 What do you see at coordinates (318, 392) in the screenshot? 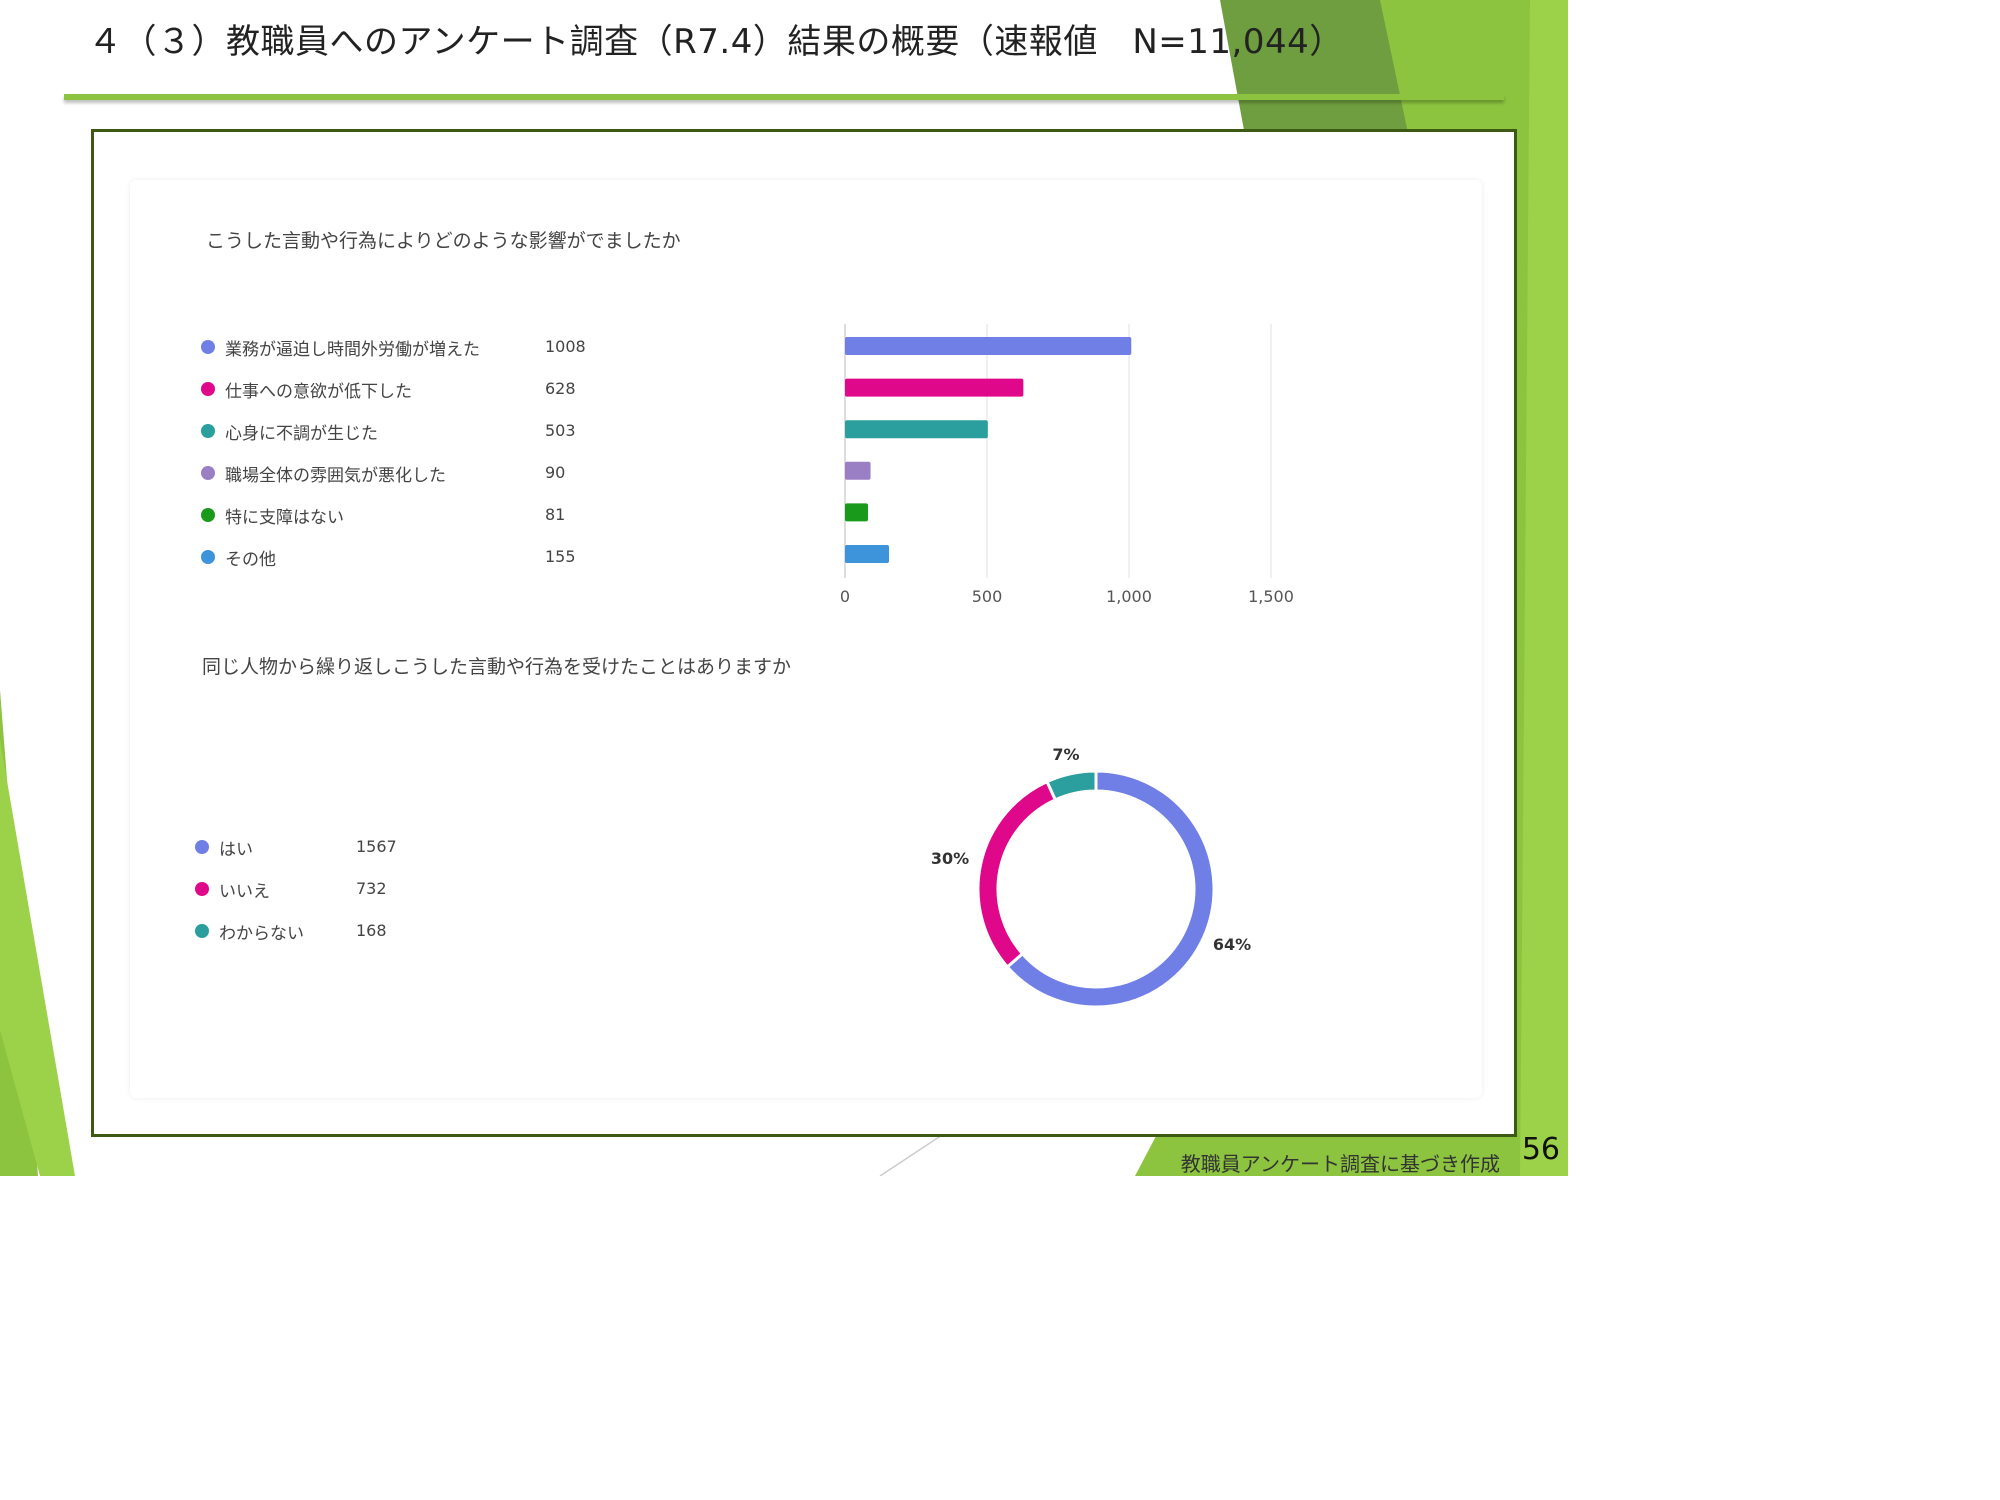
I see `legend-label: 仕事への意欲が低下した` at bounding box center [318, 392].